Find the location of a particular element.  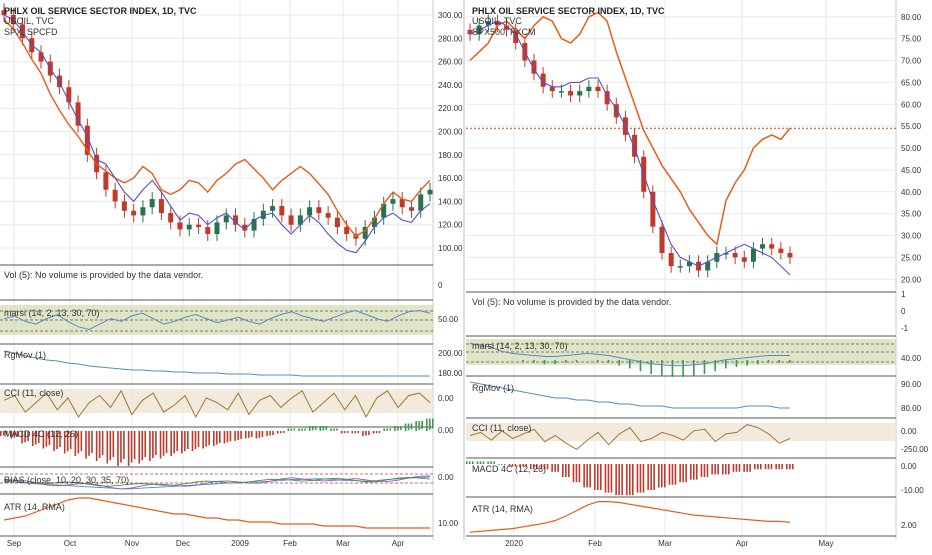

right-macd-tick: 0.00 is located at coordinates (909, 466).